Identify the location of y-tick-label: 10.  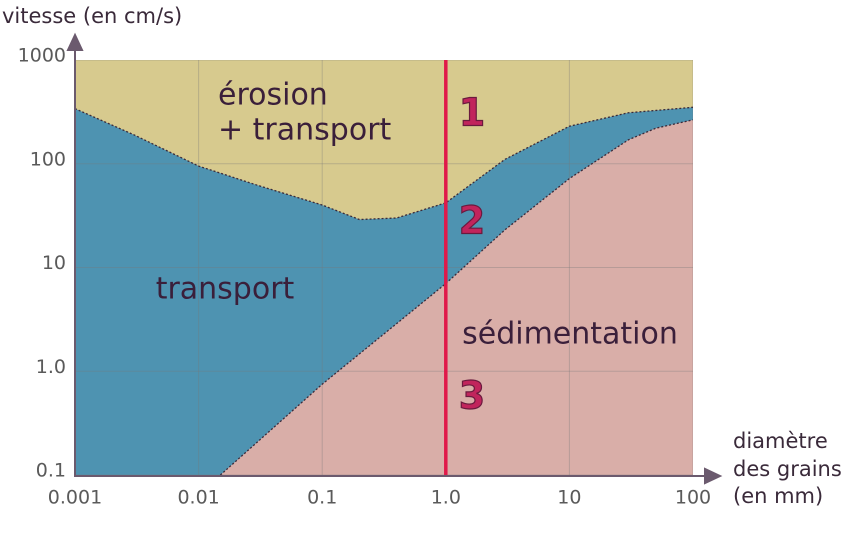
(54, 263).